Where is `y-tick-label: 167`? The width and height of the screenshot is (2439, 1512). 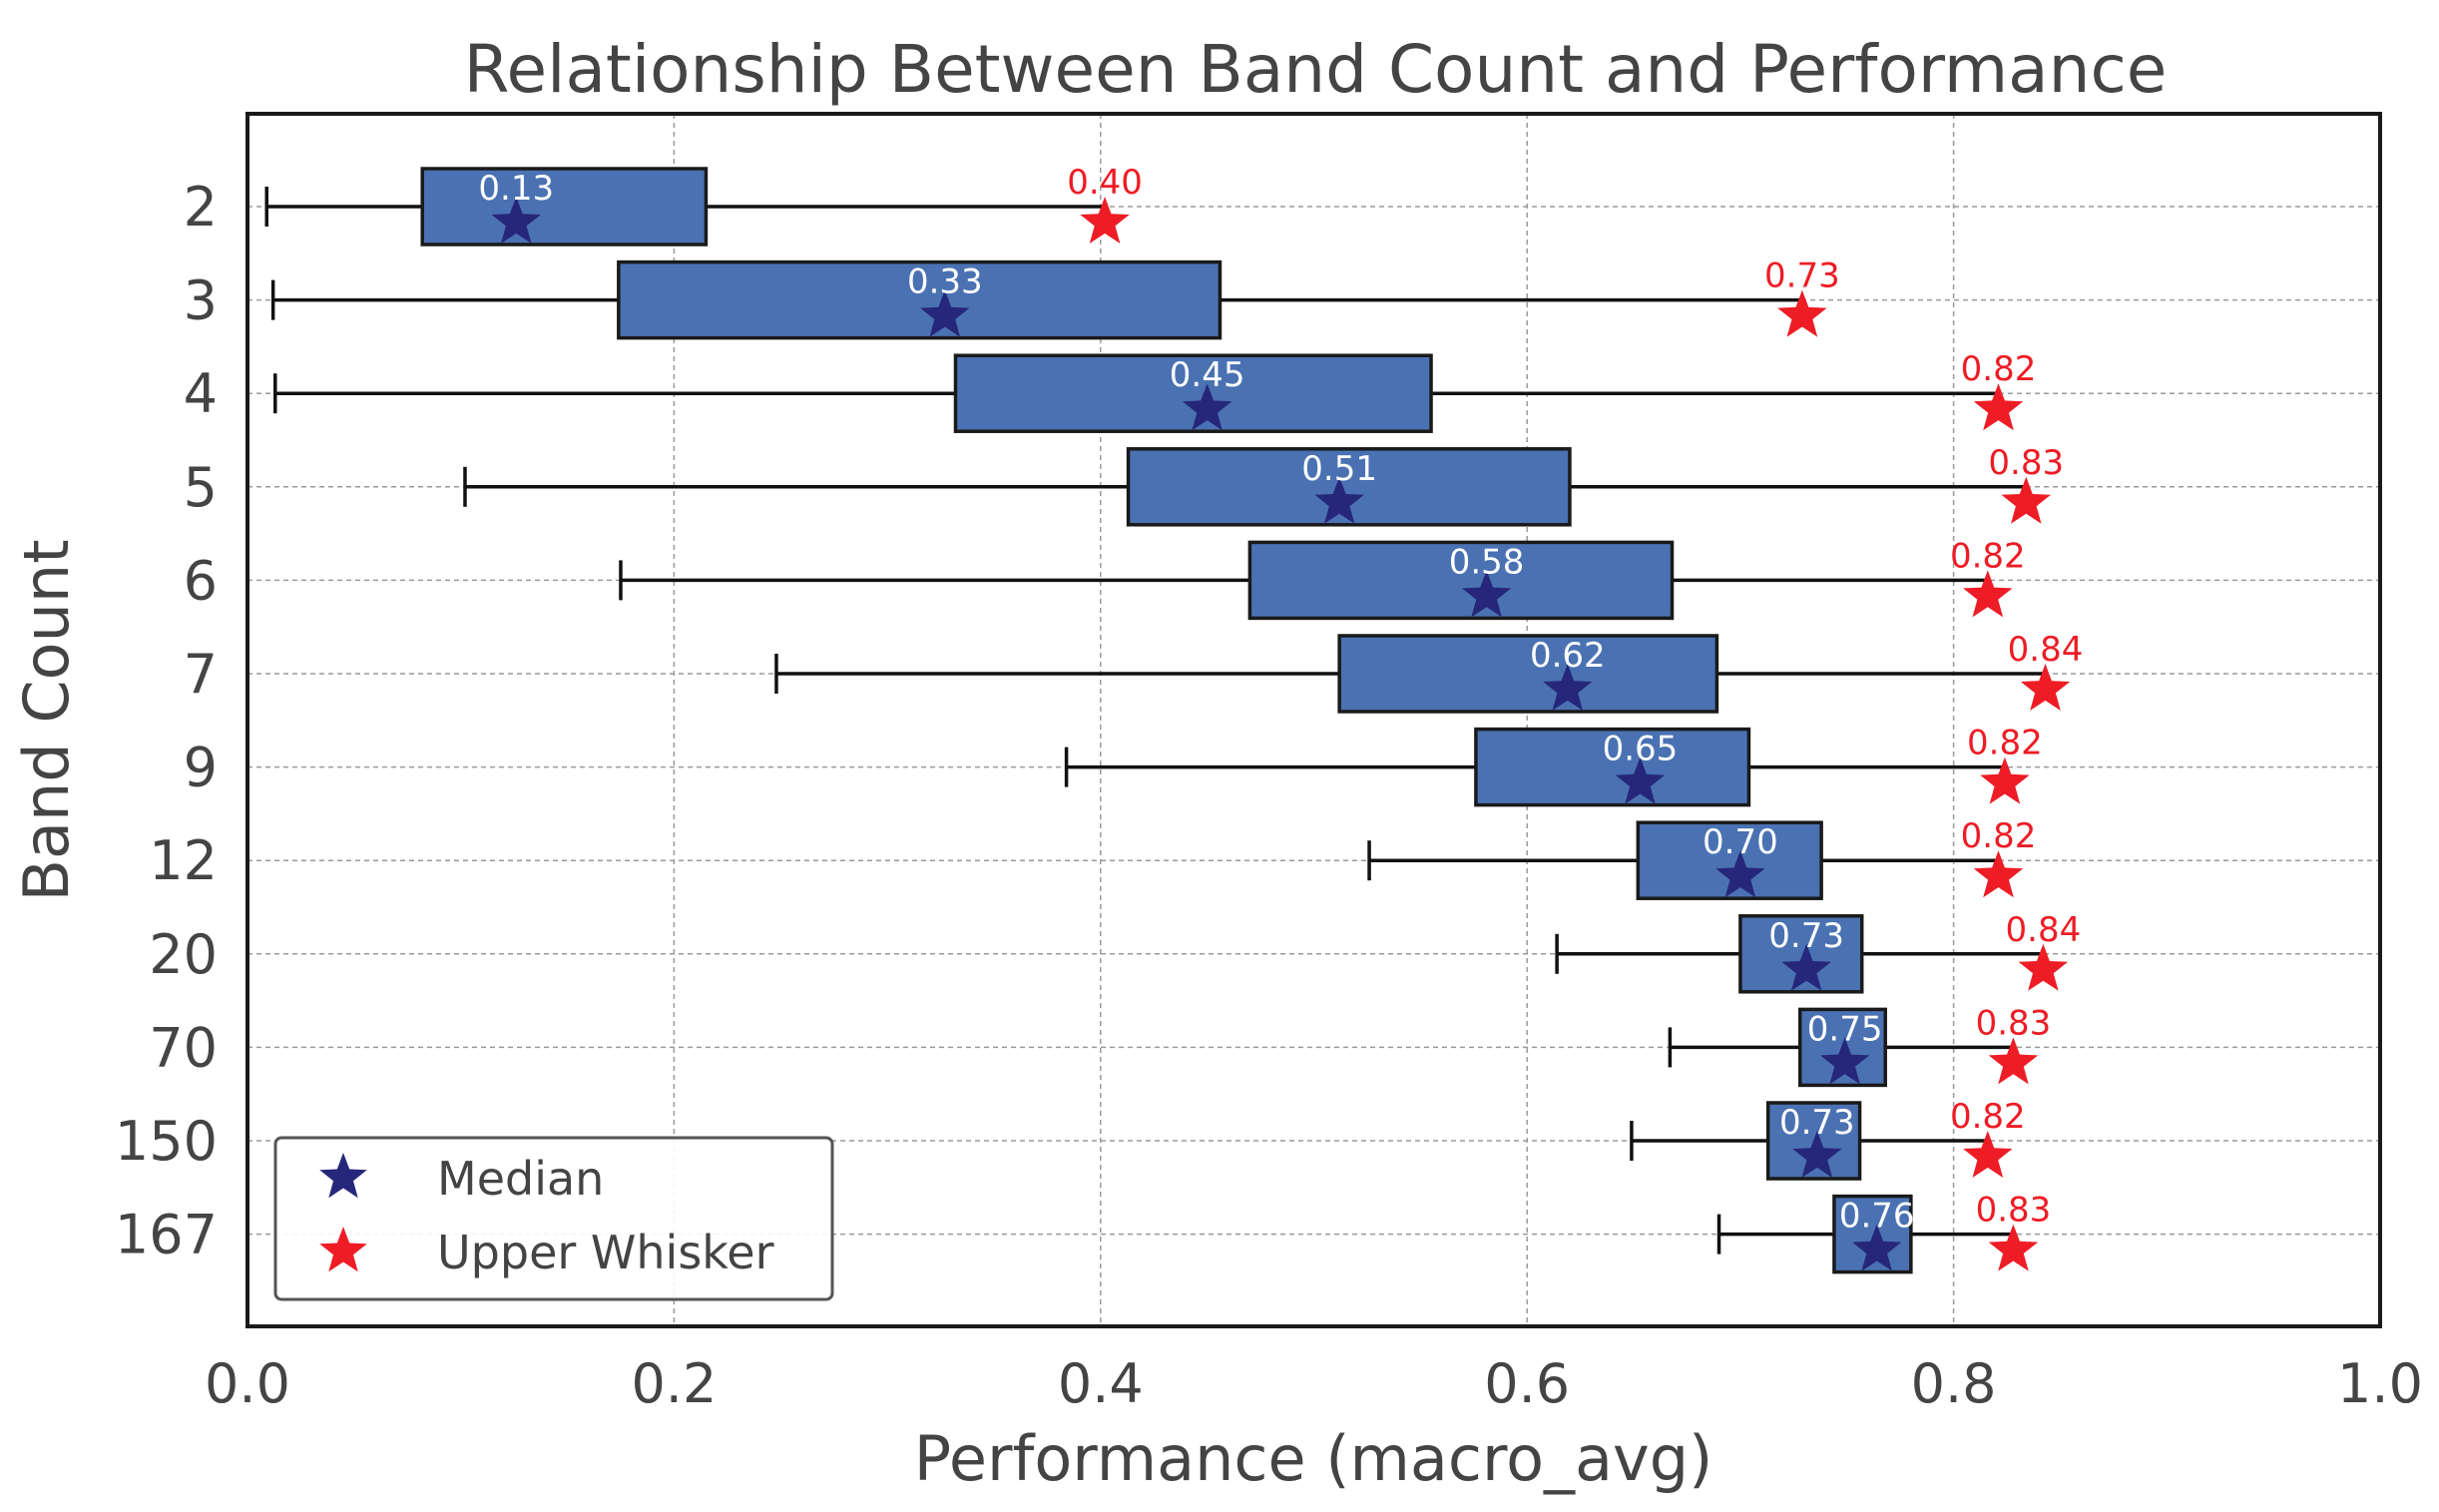
y-tick-label: 167 is located at coordinates (166, 1235).